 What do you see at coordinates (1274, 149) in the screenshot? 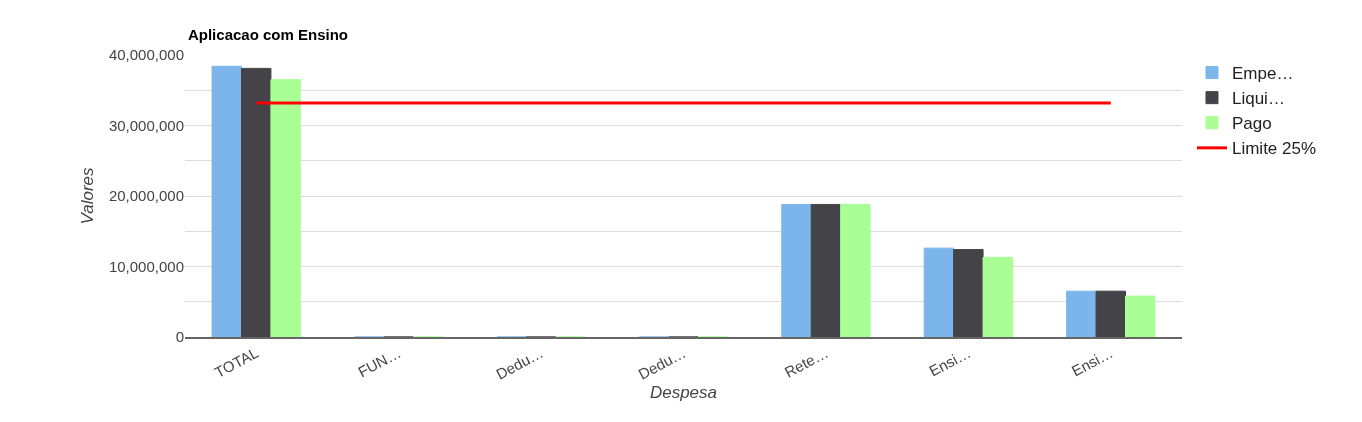
I see `legend-label: Limite 25%` at bounding box center [1274, 149].